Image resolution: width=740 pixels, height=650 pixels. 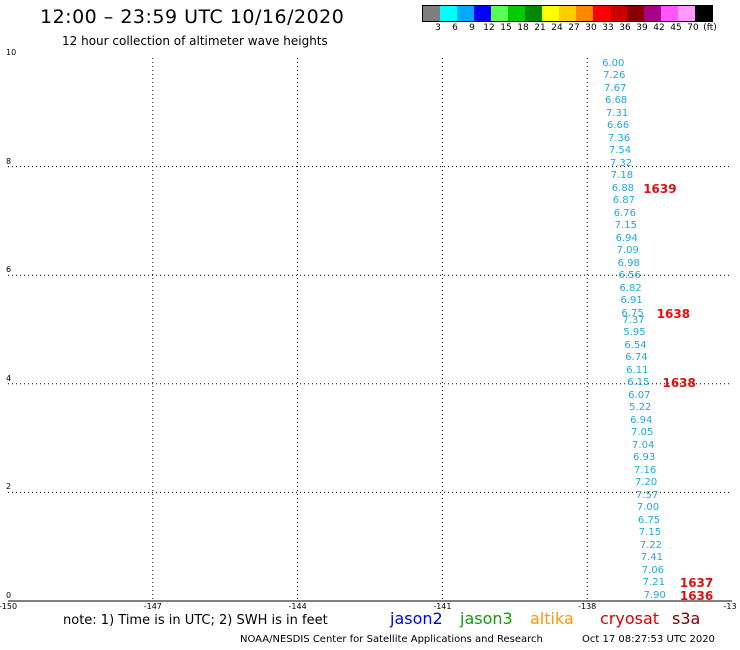 What do you see at coordinates (629, 276) in the screenshot?
I see `wave-height-value: 6.56` at bounding box center [629, 276].